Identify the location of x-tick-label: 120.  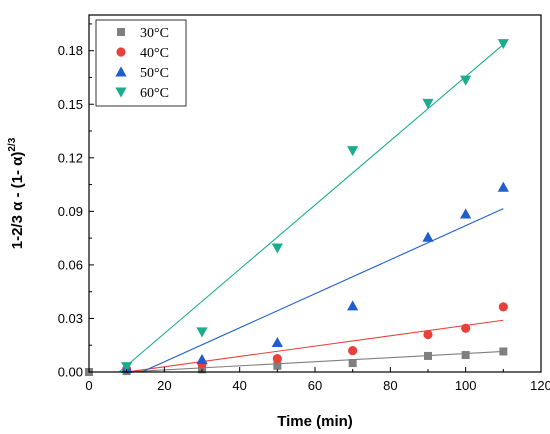
(540, 385).